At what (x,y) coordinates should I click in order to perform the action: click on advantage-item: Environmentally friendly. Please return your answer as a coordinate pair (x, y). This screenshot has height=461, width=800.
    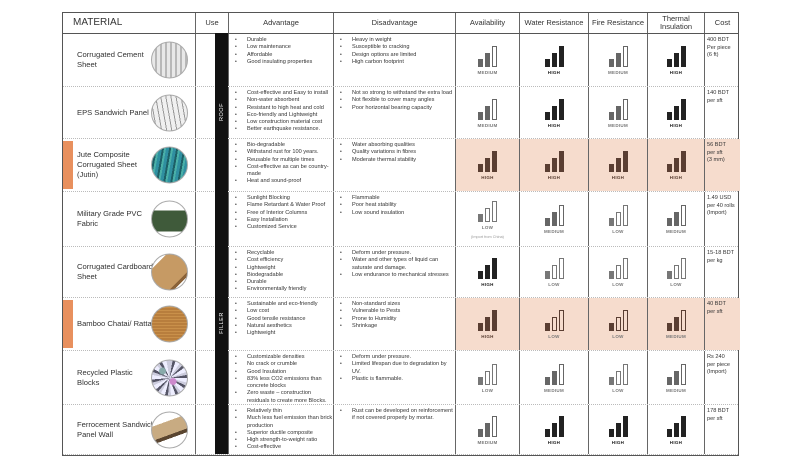
    Looking at the image, I should click on (283, 290).